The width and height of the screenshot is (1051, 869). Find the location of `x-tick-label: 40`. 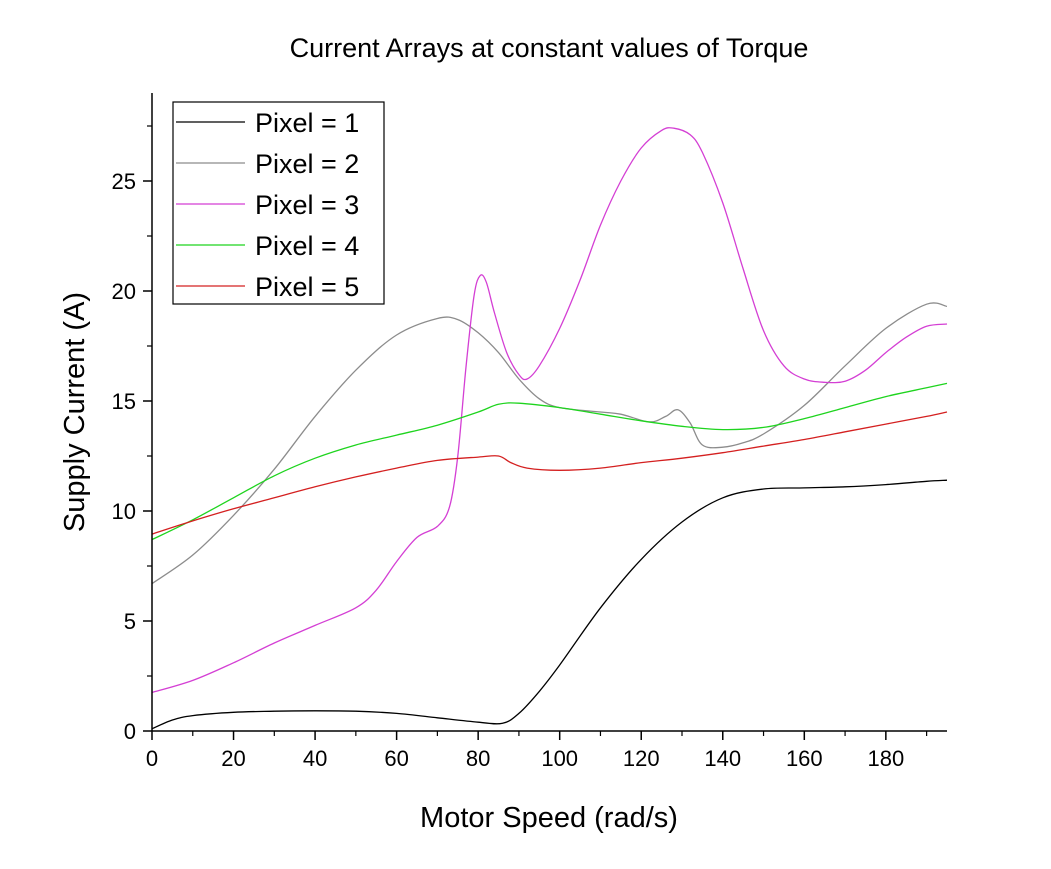

x-tick-label: 40 is located at coordinates (315, 758).